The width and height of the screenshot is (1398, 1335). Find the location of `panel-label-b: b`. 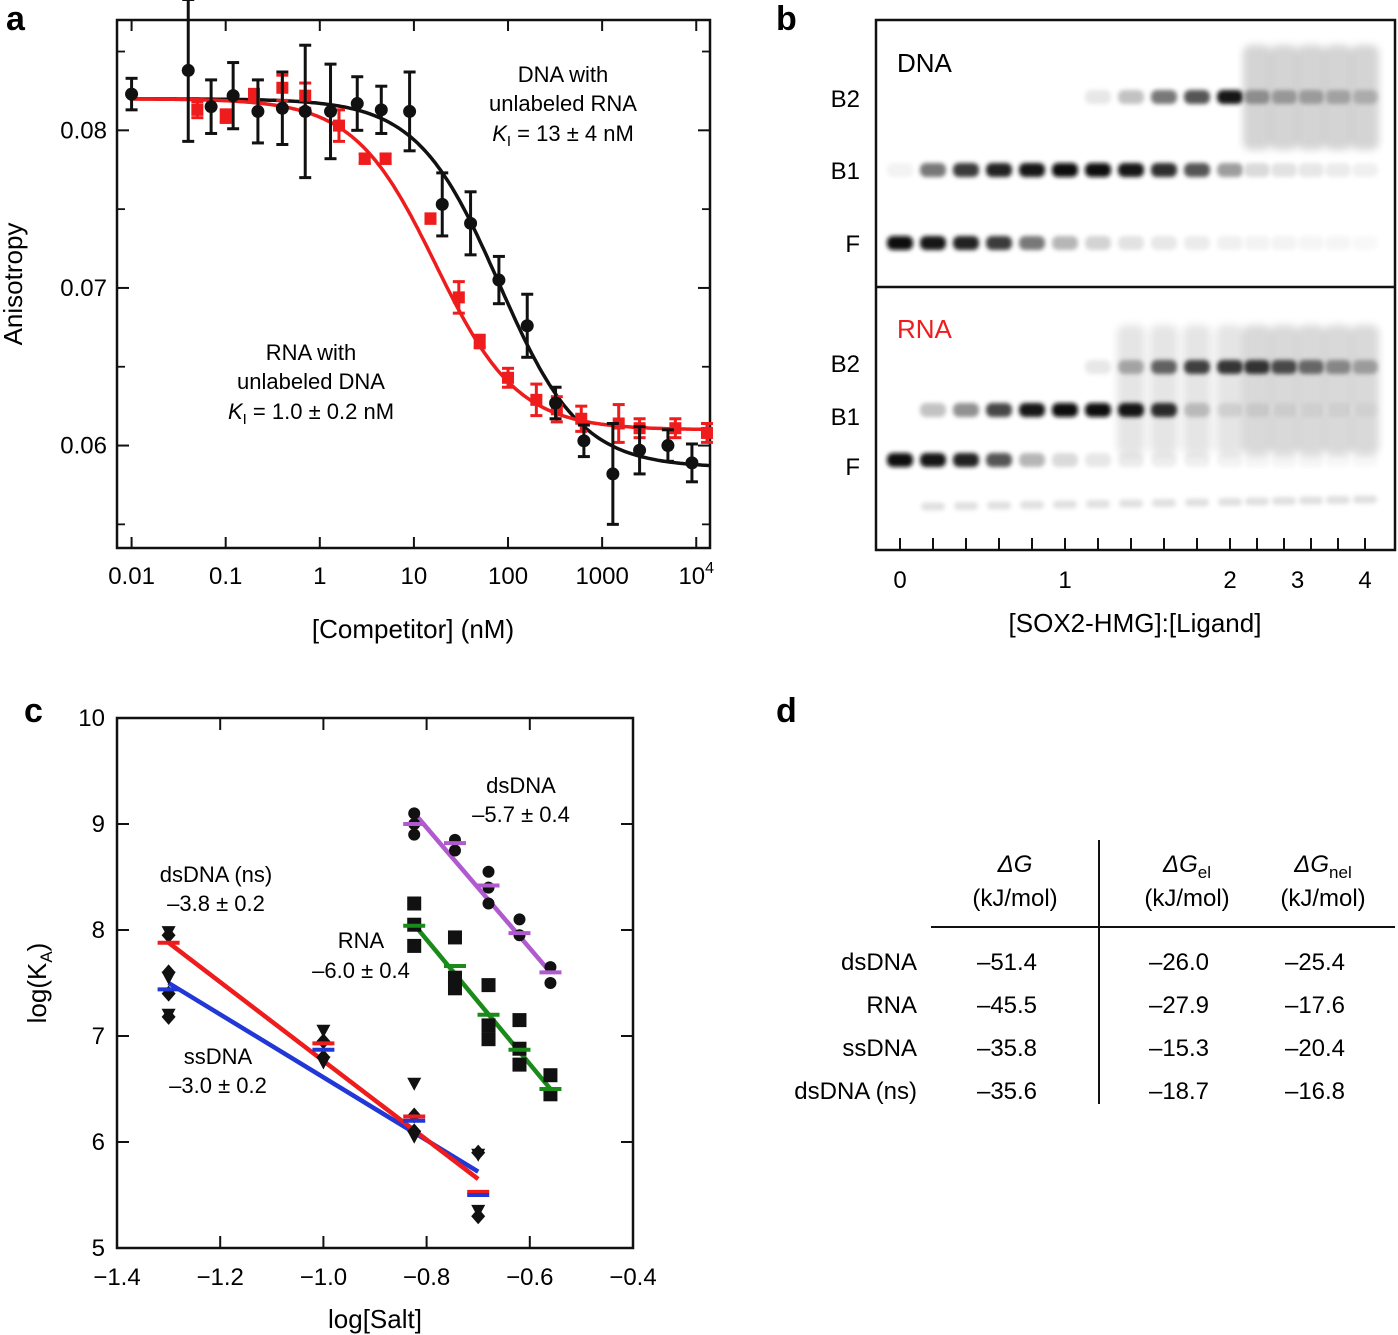

panel-label-b: b is located at coordinates (786, 19).